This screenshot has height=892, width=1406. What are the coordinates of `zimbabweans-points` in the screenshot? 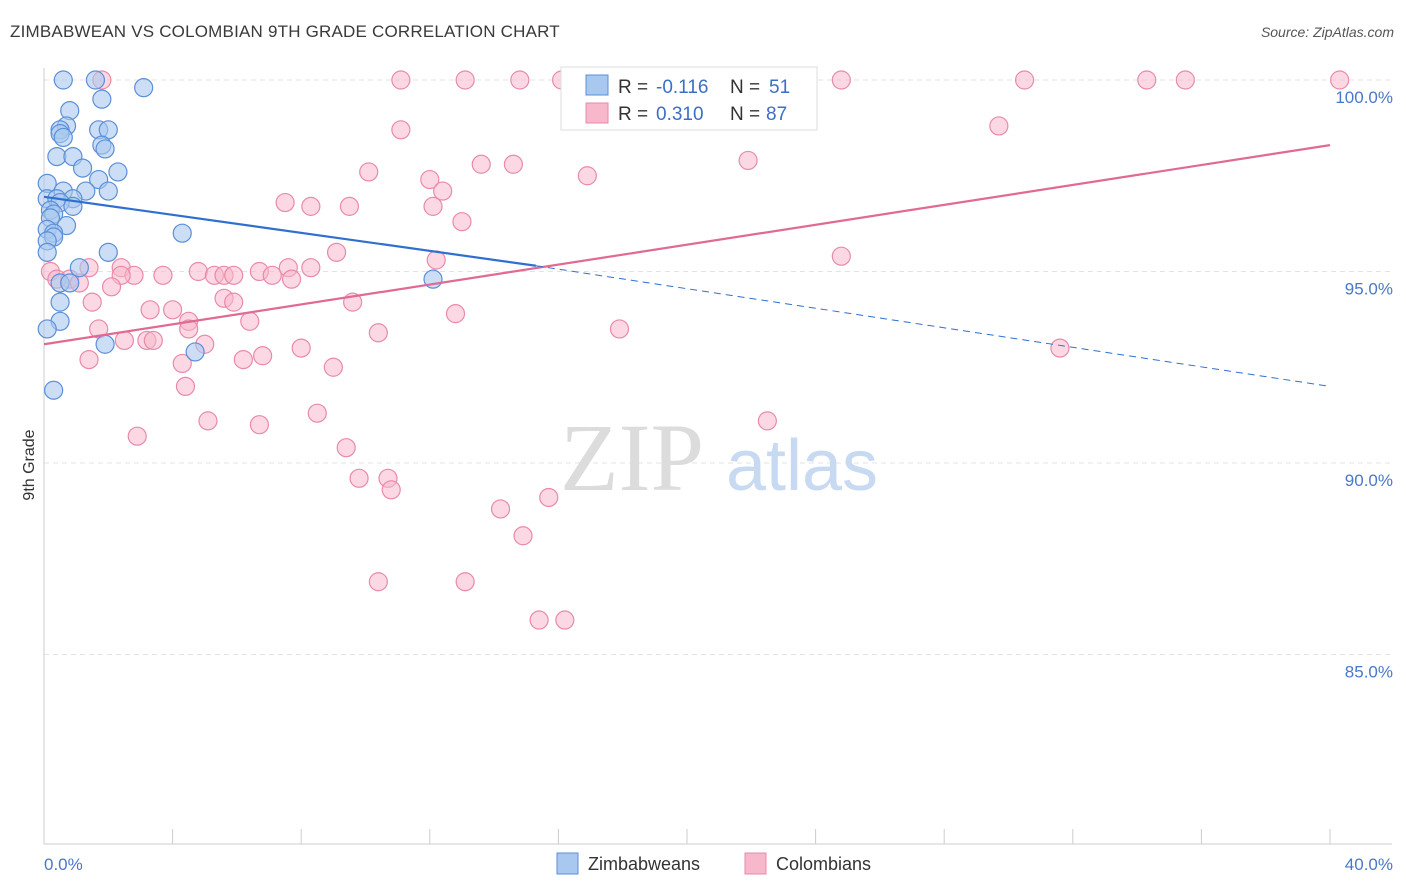 It's located at (240, 235).